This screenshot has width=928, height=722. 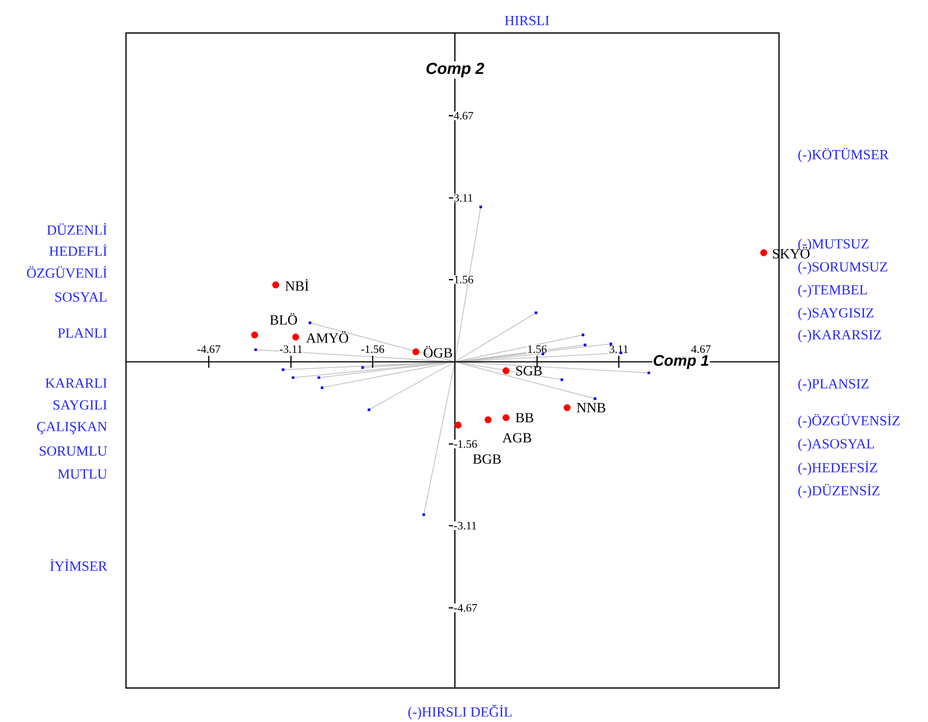 I want to click on x-tick-label: -4.67, so click(x=208, y=349).